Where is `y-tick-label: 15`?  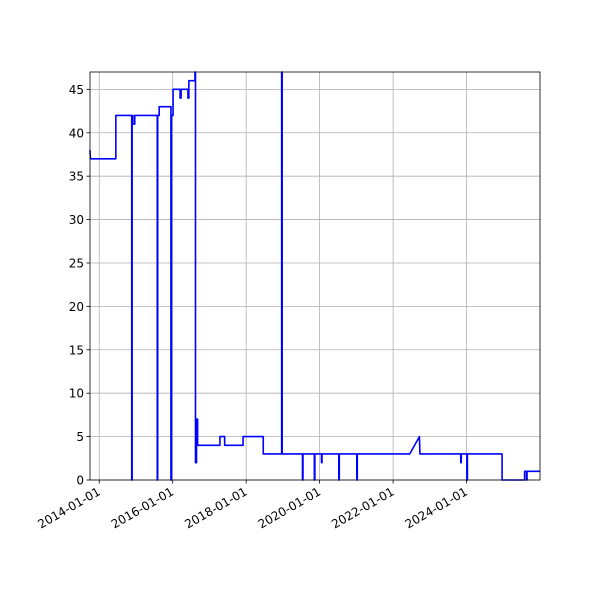
y-tick-label: 15 is located at coordinates (76, 350).